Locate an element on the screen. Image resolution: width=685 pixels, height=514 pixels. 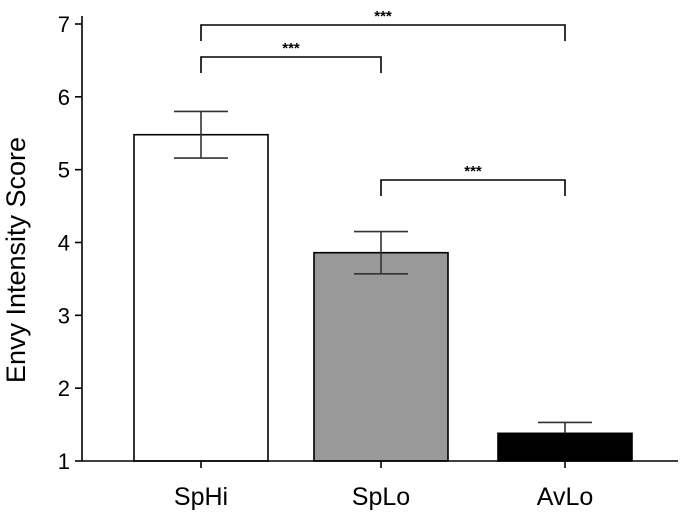
bar-avlo is located at coordinates (565, 447).